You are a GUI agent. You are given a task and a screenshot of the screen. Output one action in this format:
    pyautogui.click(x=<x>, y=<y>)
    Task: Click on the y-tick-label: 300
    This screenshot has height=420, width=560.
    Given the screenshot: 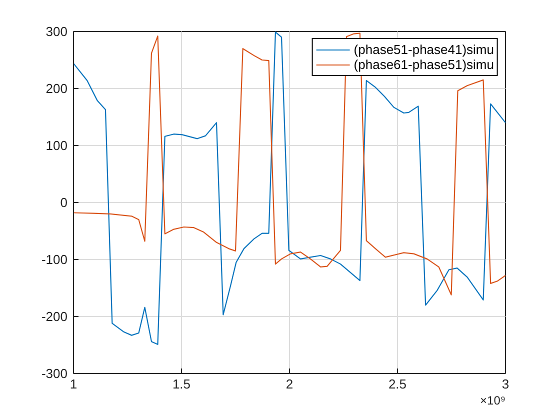 What is the action you would take?
    pyautogui.click(x=57, y=31)
    